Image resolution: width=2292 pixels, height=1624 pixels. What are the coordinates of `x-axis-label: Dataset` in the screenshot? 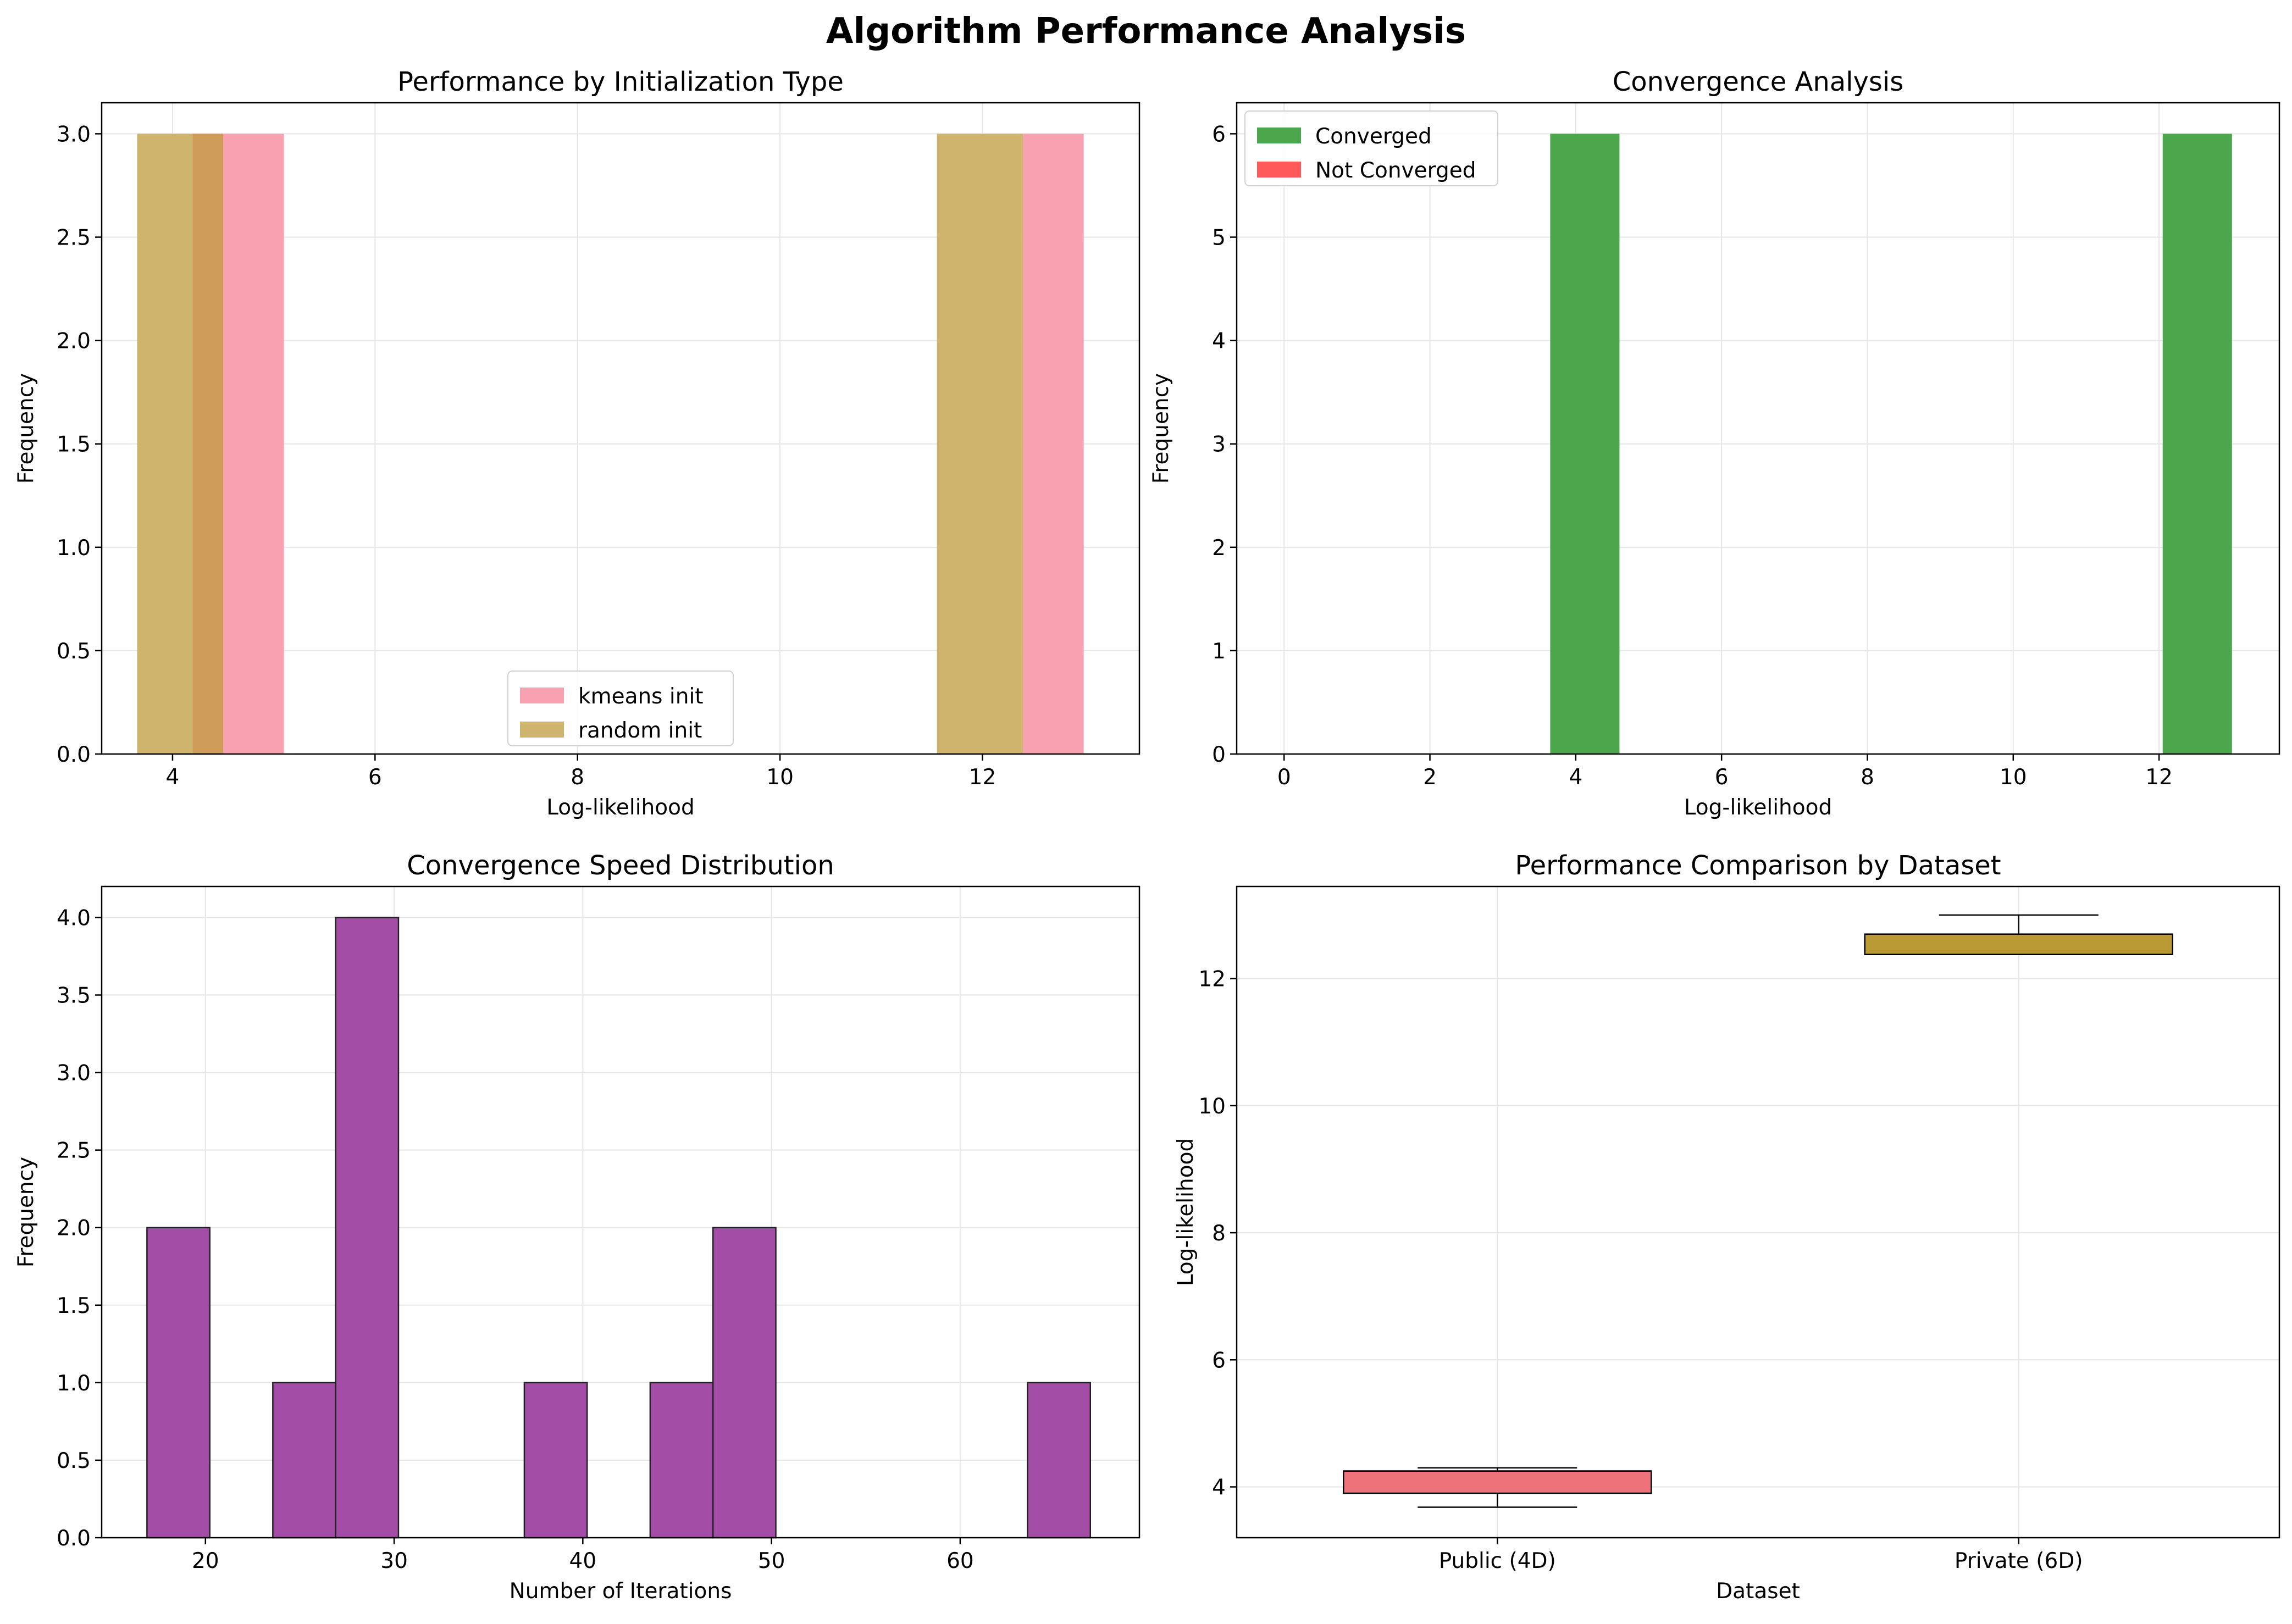 It's located at (1758, 1591).